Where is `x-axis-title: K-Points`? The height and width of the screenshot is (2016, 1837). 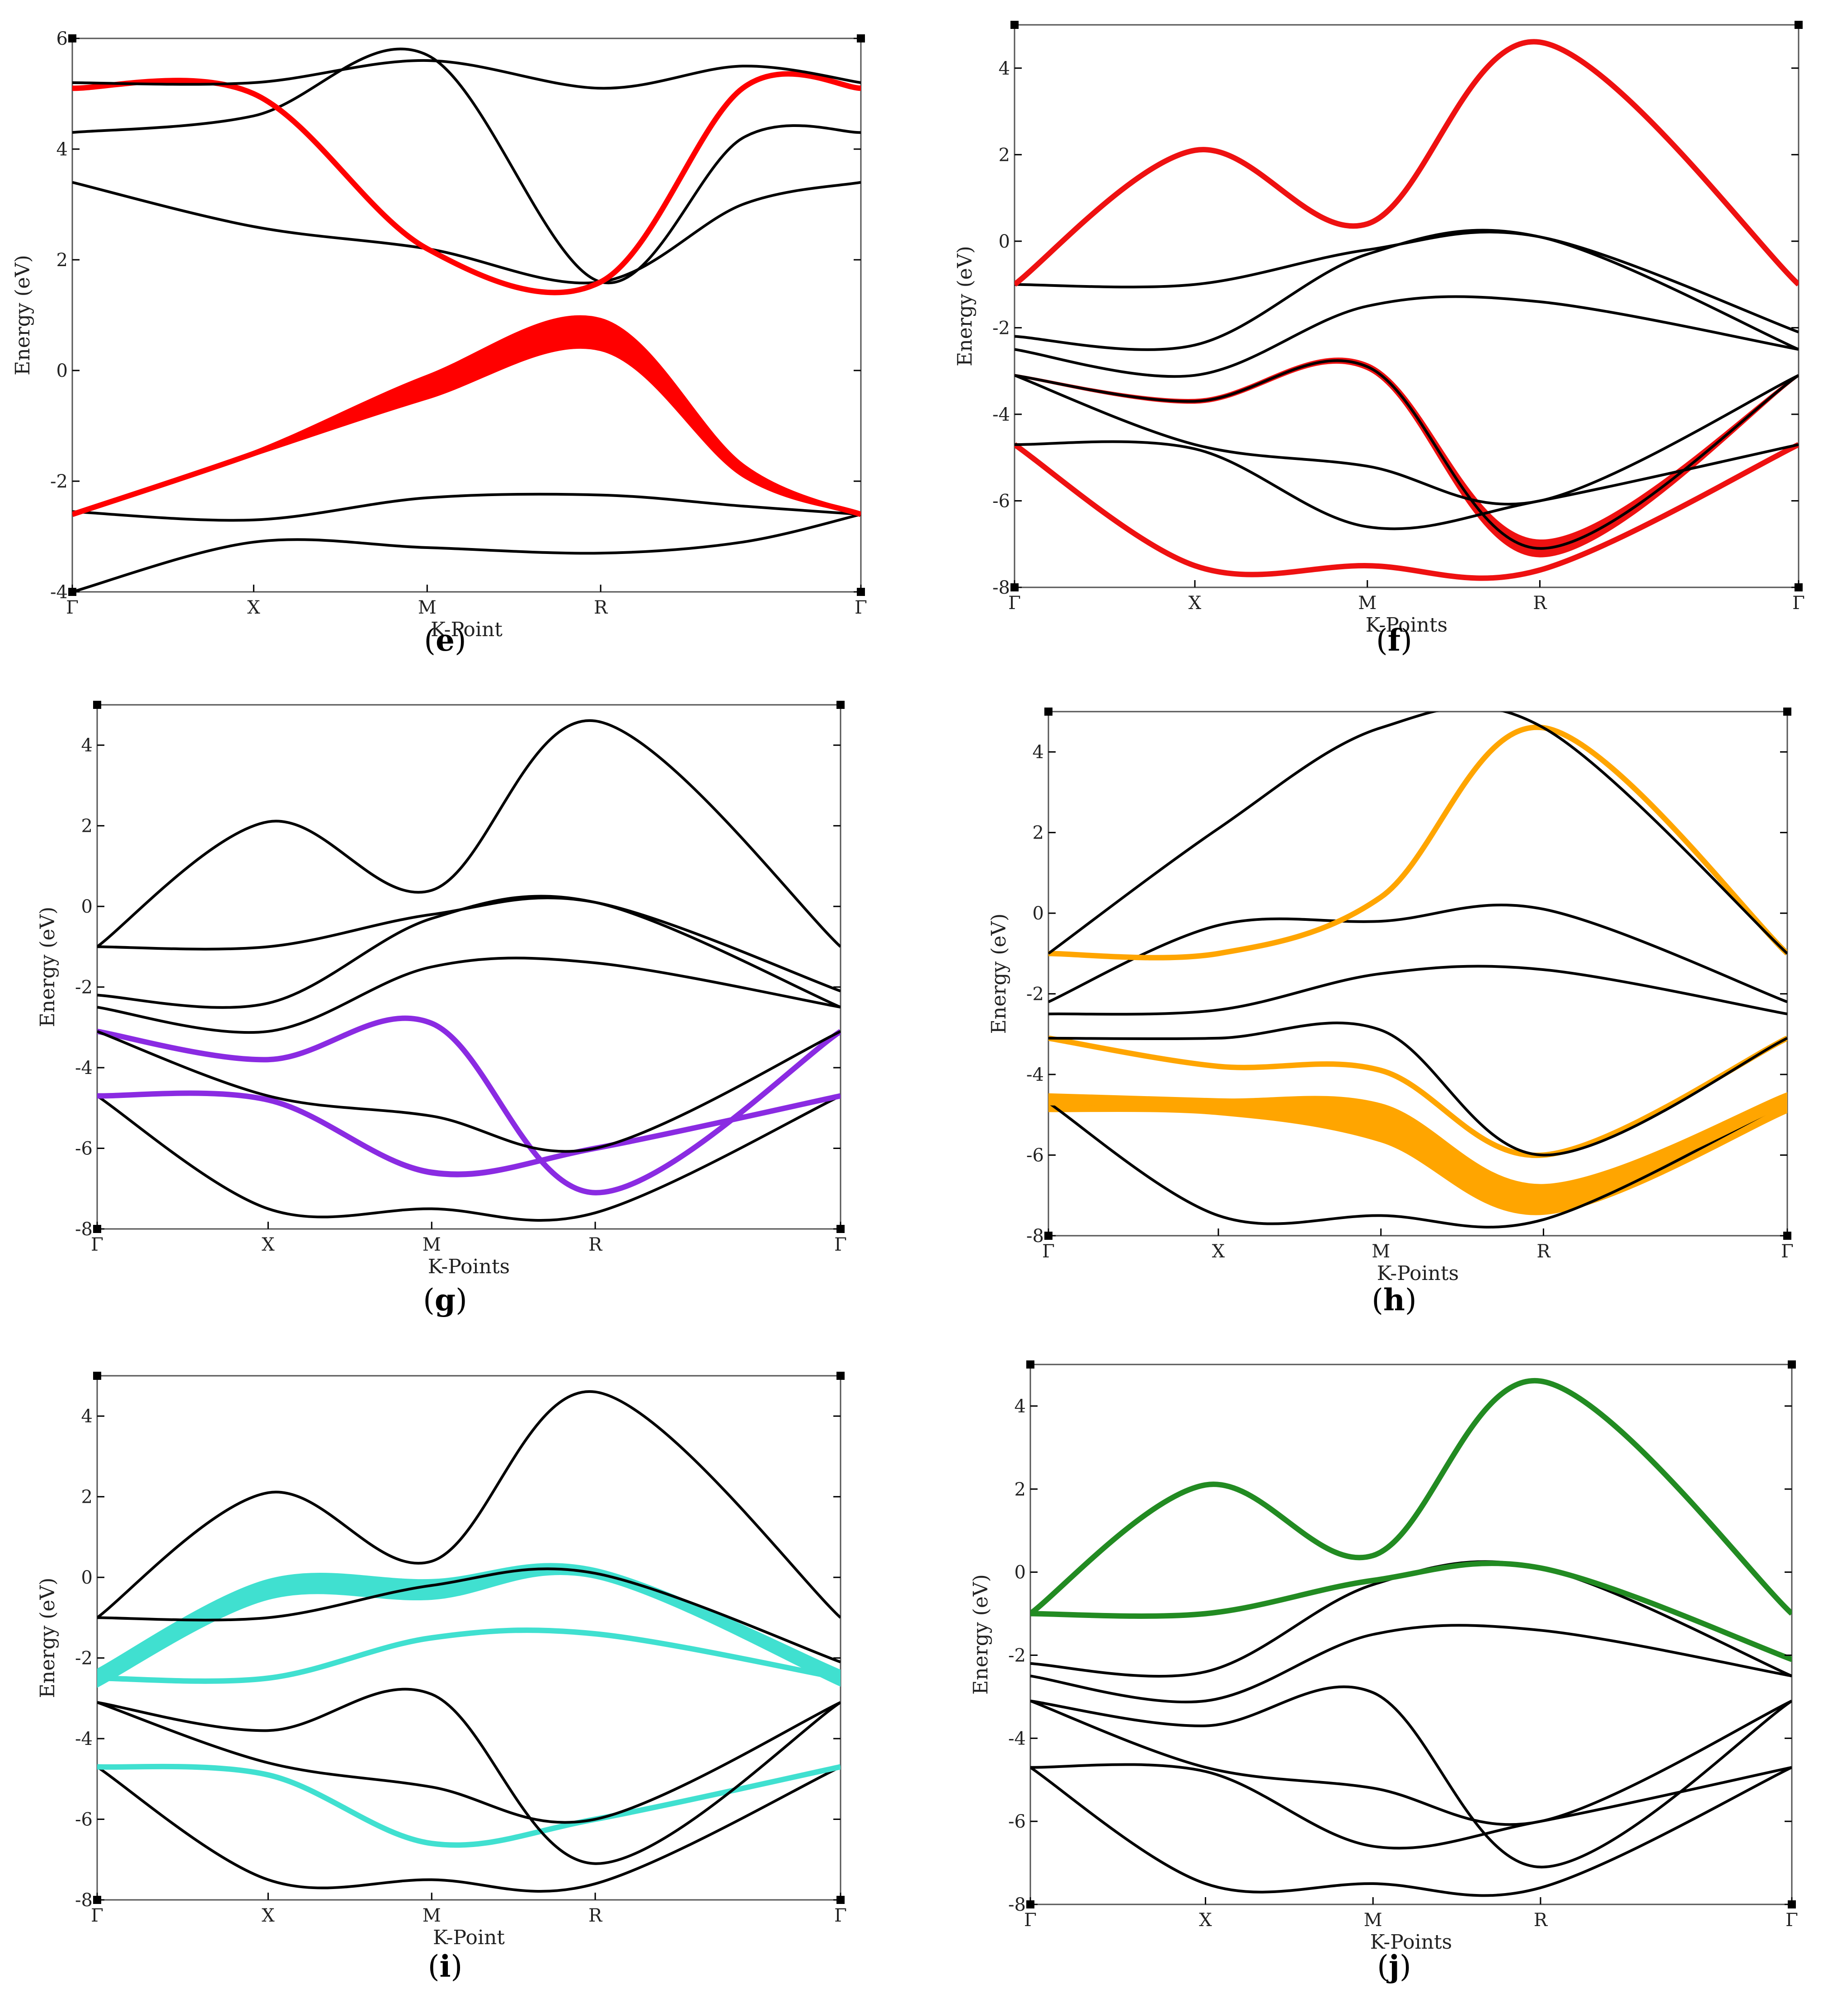
x-axis-title: K-Points is located at coordinates (1407, 625).